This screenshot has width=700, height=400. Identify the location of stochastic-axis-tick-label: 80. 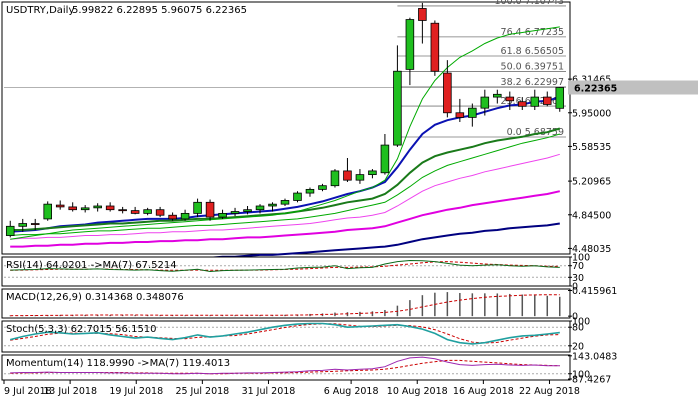
(578, 328).